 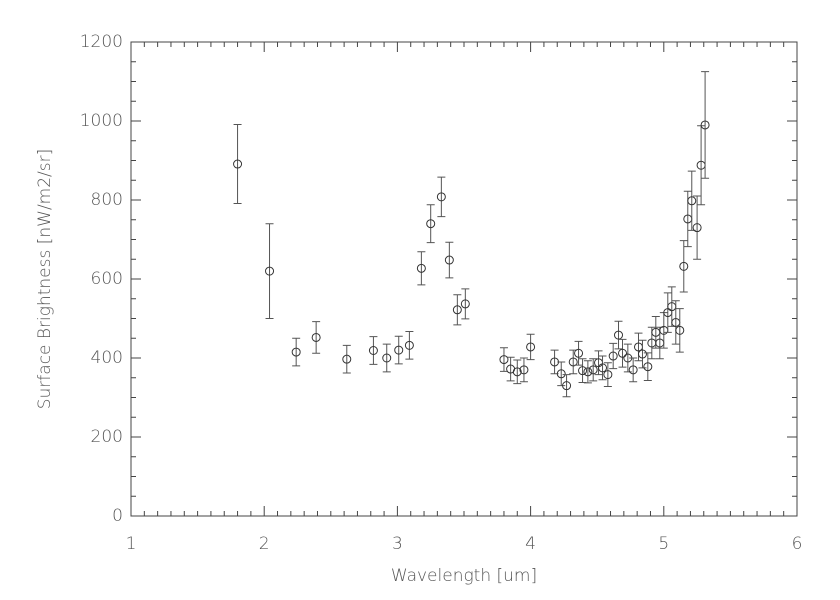 I want to click on y-axis-label: Surface Brightness [nW/m2/sr], so click(x=45, y=279).